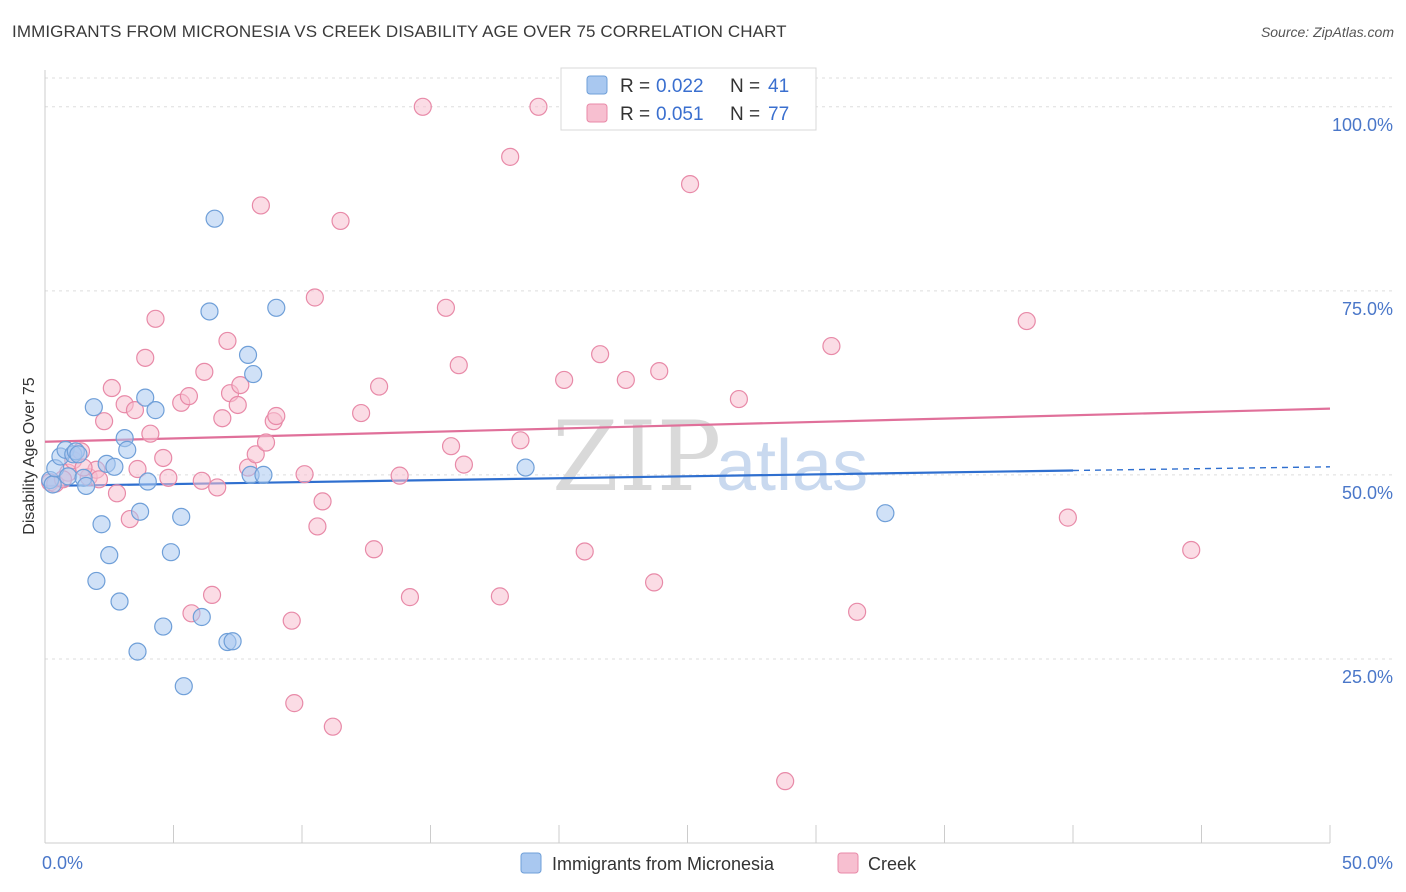 This screenshot has height=892, width=1406. Describe the element at coordinates (688, 99) in the screenshot. I see `legend: R = 0.022 N = 41 R = 0.051 N = 77` at that location.